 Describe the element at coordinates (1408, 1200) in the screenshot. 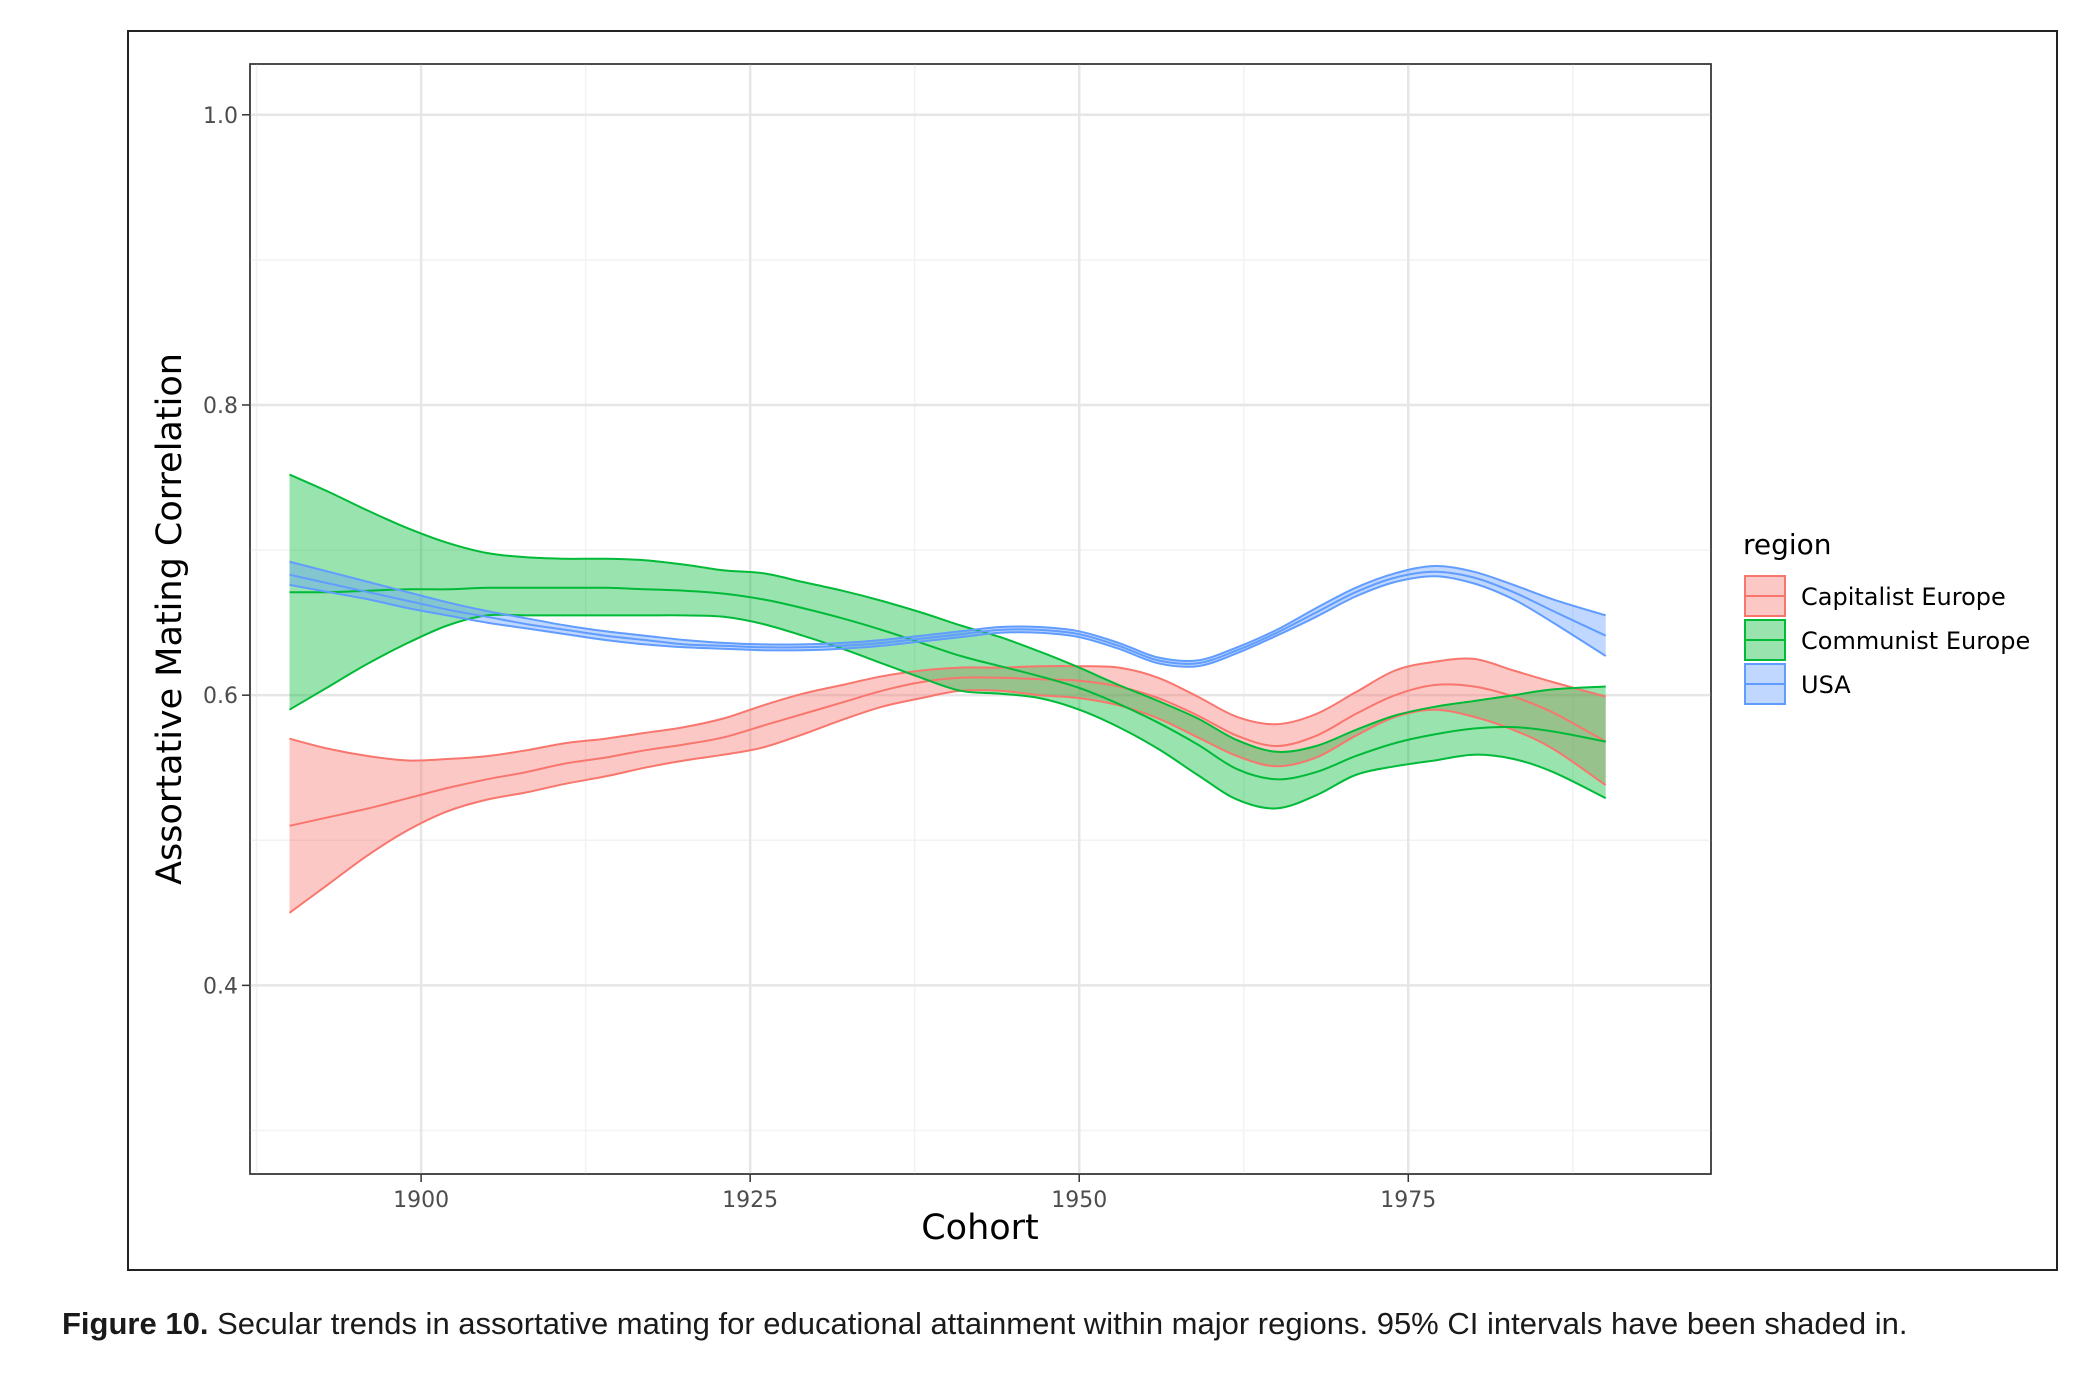

I see `x-tick-label: 1975` at that location.